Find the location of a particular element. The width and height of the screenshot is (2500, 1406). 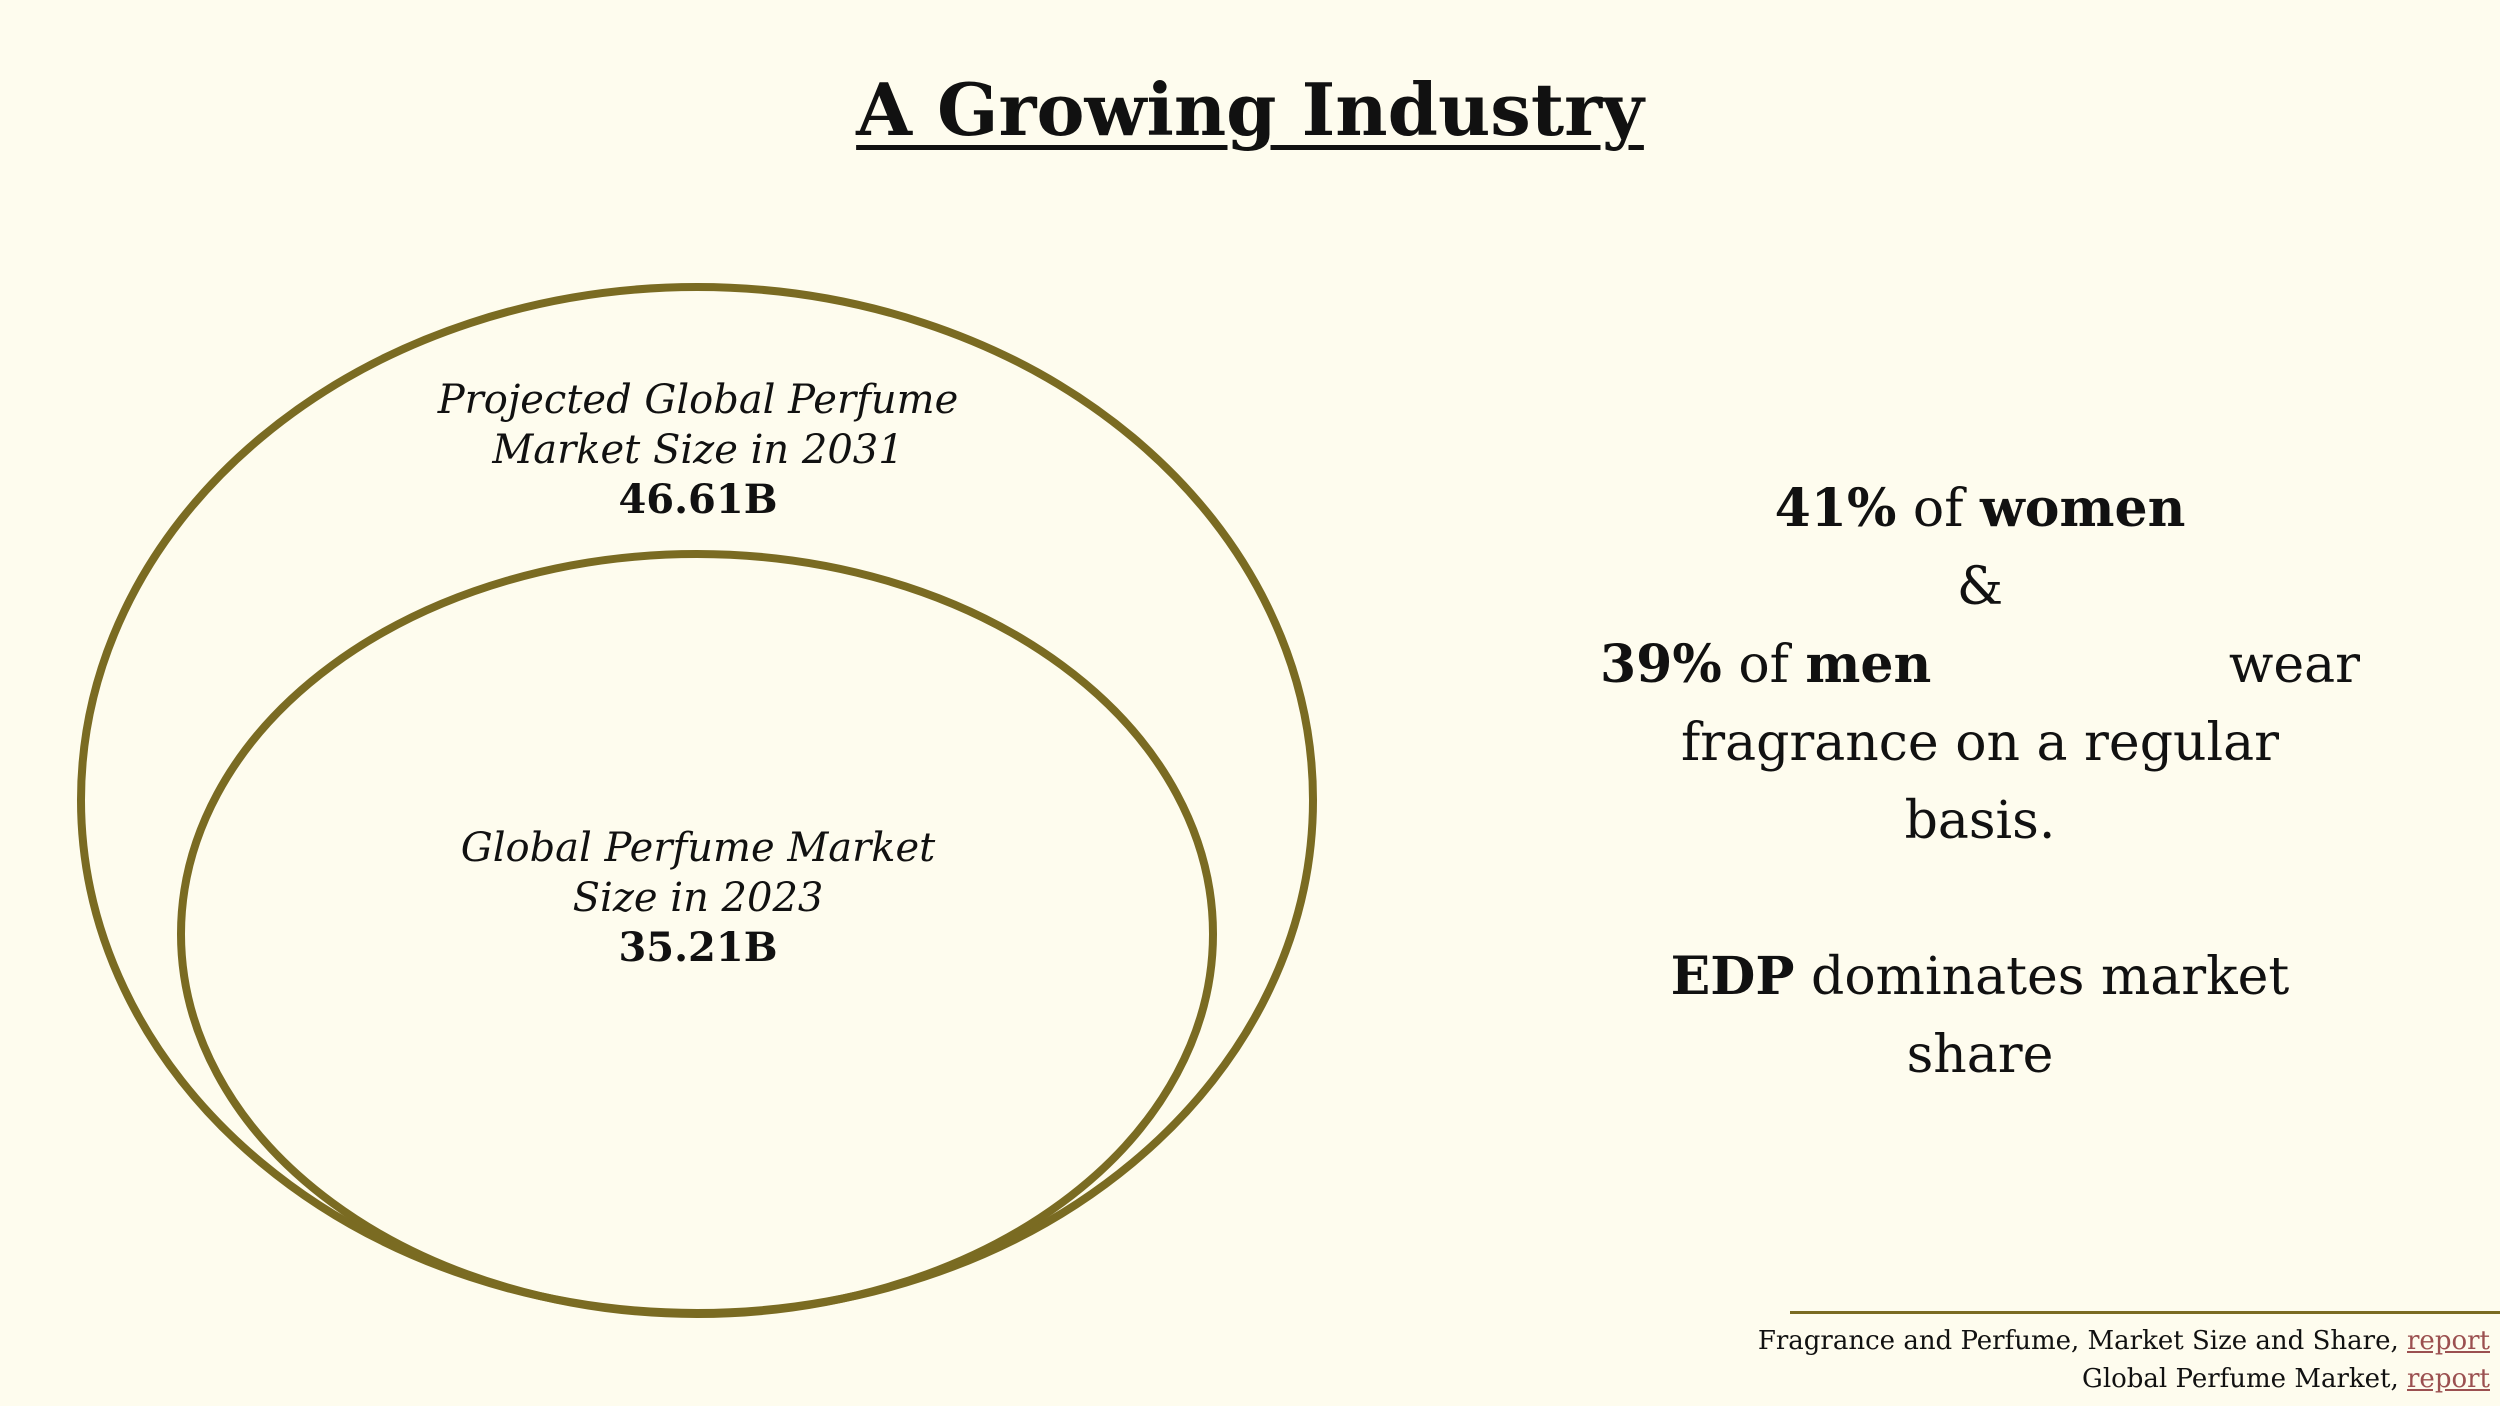

women-word: women is located at coordinates (2083, 508).